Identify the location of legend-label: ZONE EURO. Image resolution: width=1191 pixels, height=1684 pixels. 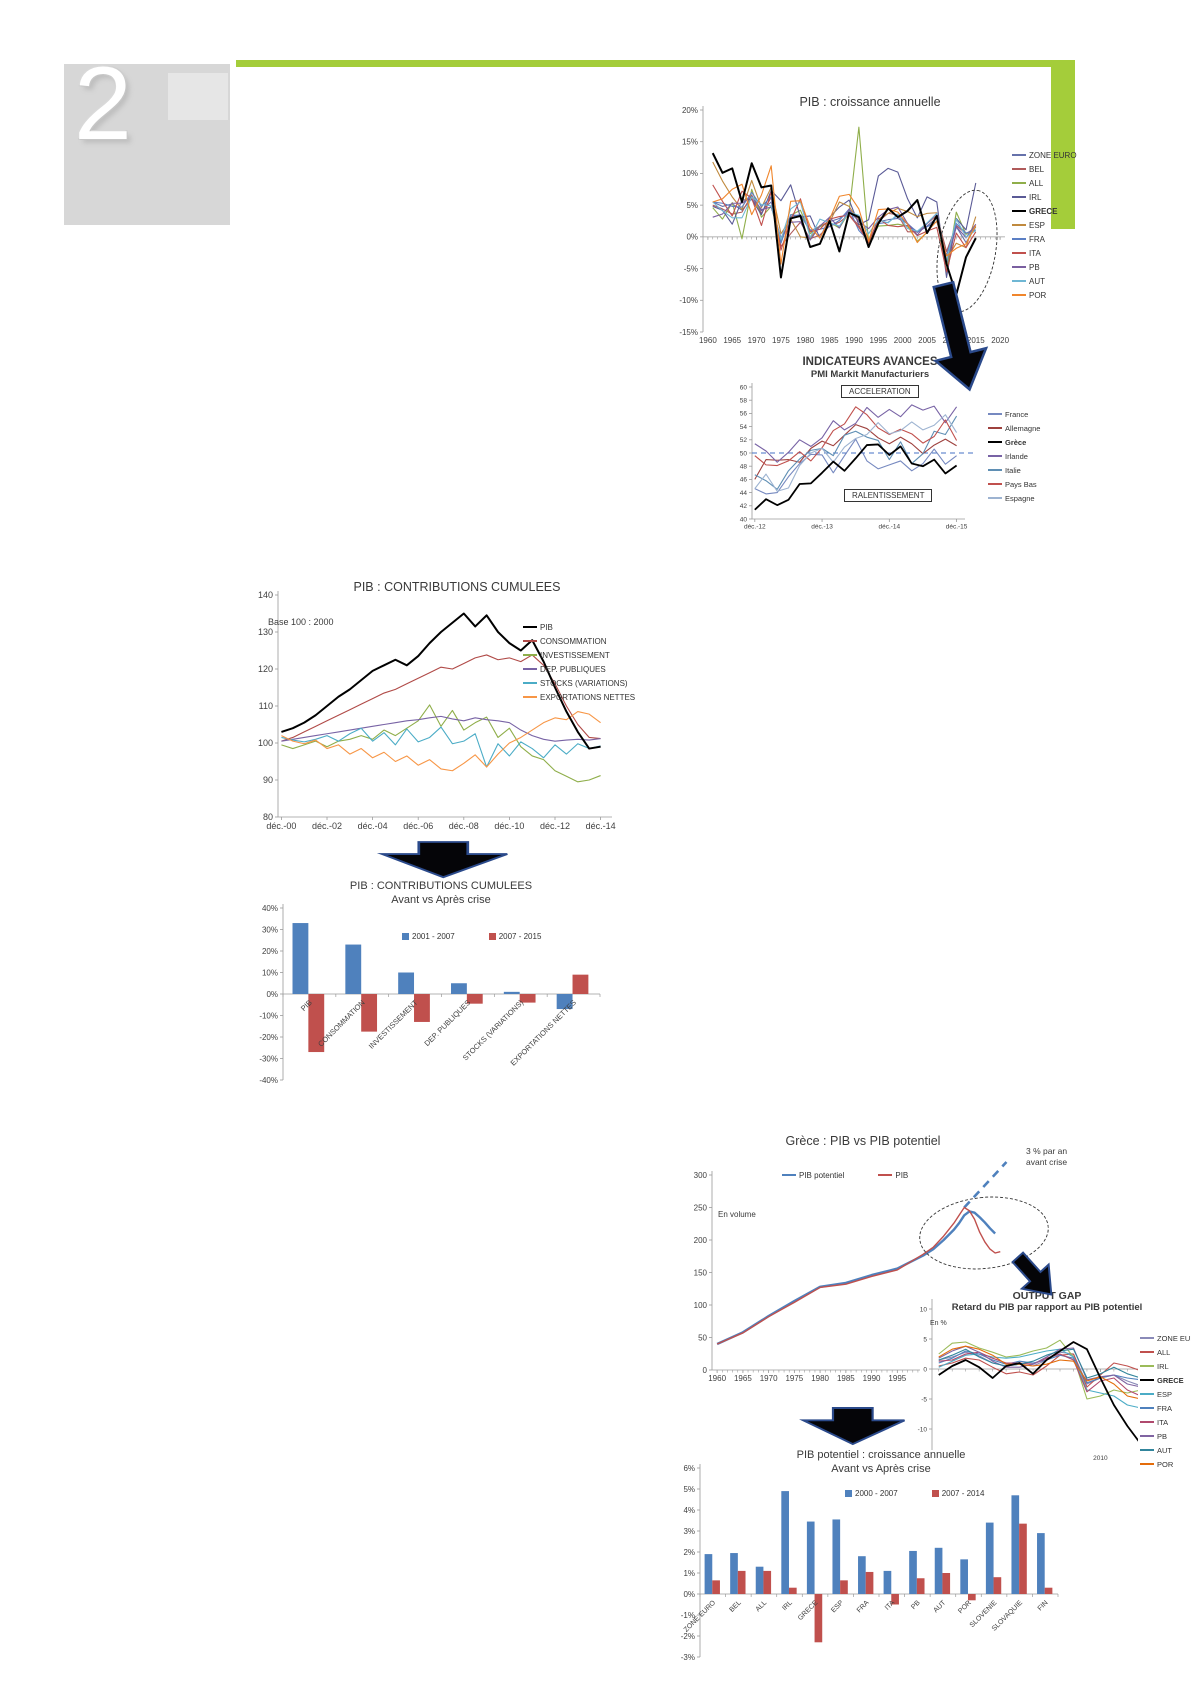
(1053, 155).